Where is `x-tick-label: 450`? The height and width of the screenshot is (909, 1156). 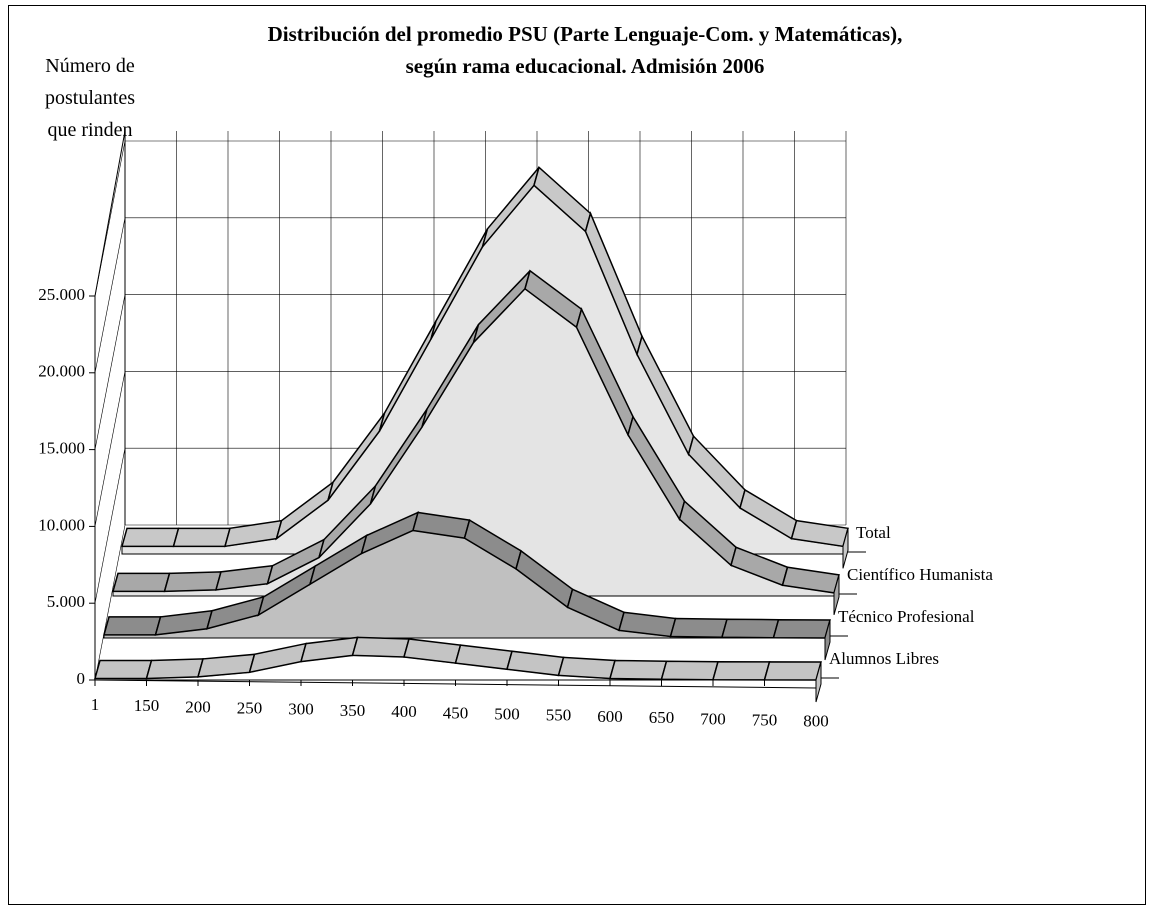
x-tick-label: 450 is located at coordinates (456, 712).